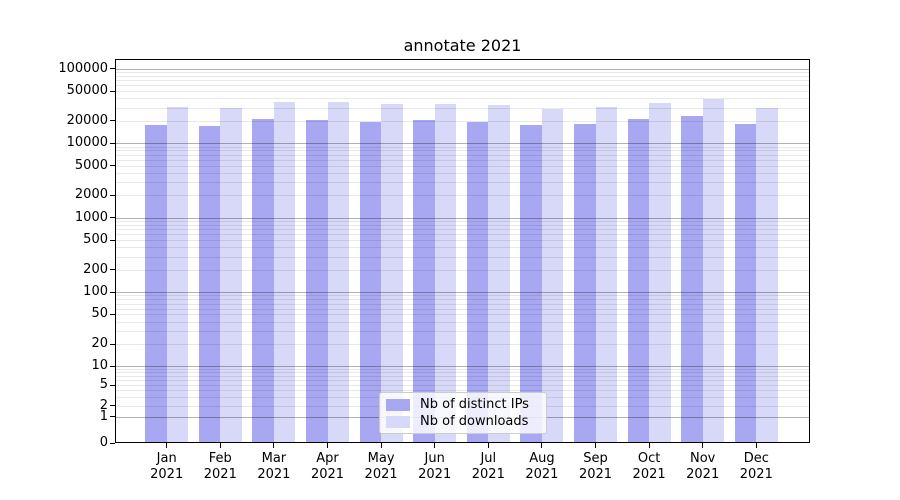 The height and width of the screenshot is (500, 900). I want to click on x-tick-label: Oct 2021, so click(649, 467).